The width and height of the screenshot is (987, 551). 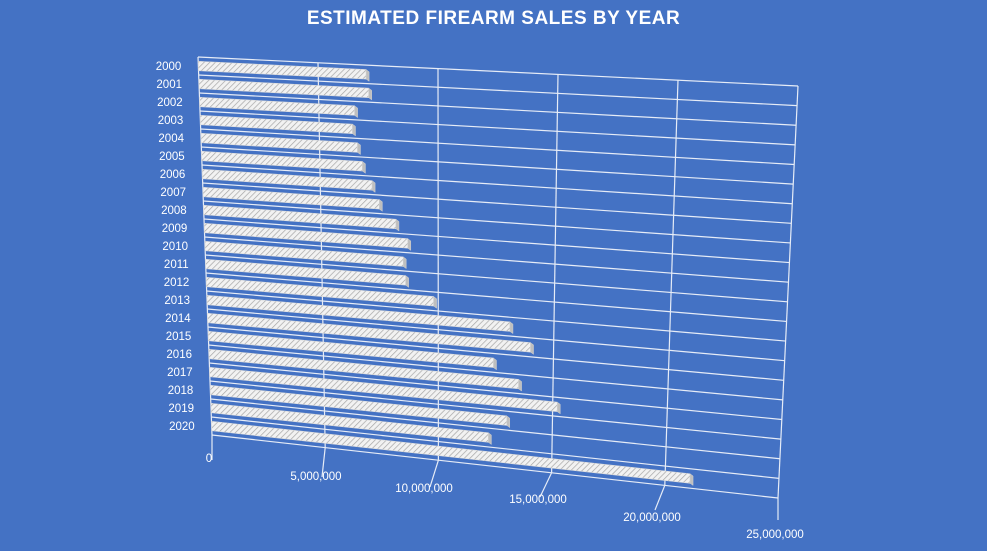 I want to click on category-label: 2003, so click(x=171, y=121).